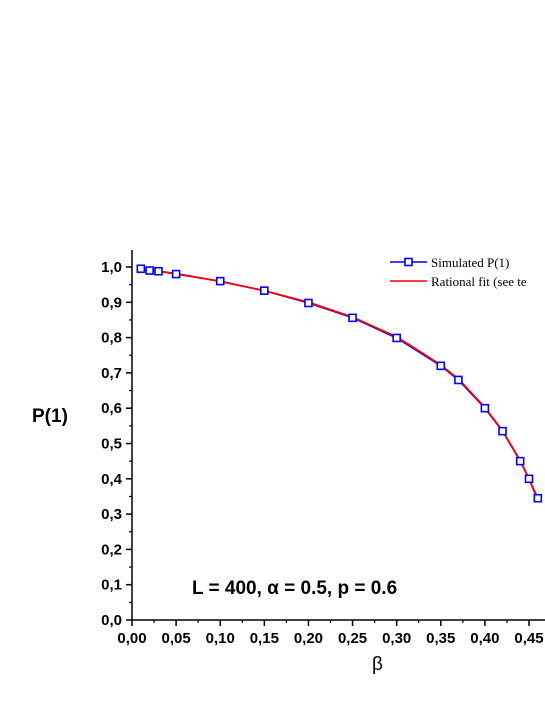 The image size is (545, 705). I want to click on y-axis-title: P(1), so click(50, 416).